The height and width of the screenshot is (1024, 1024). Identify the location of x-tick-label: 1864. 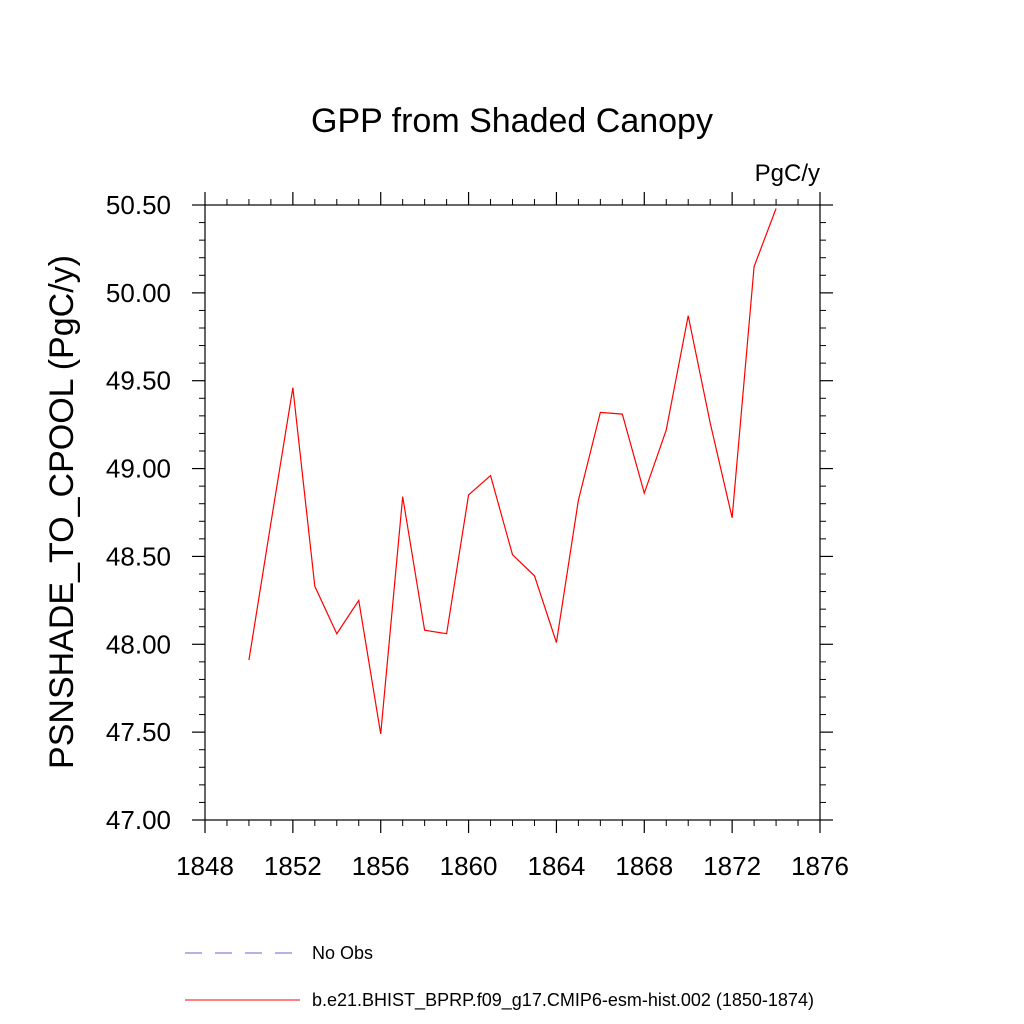
(557, 866).